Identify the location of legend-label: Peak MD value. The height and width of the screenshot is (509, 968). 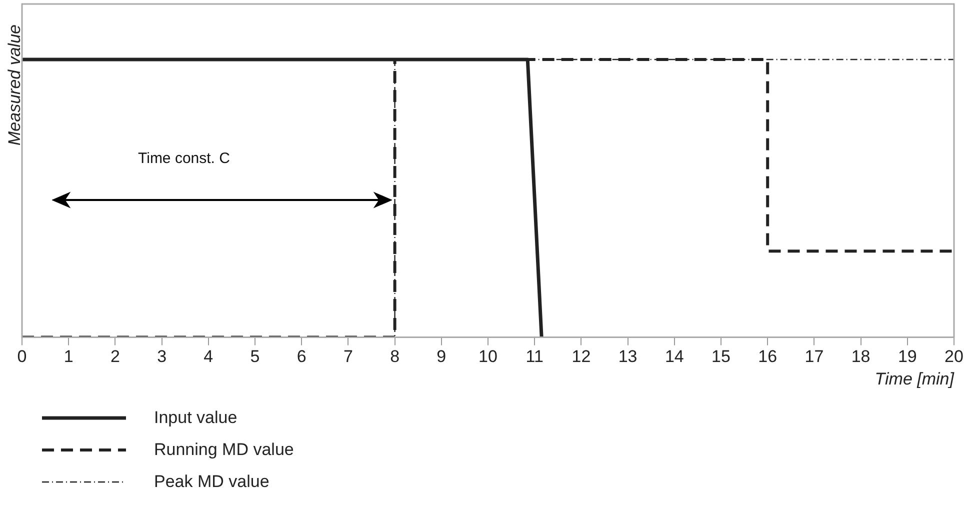
(212, 482).